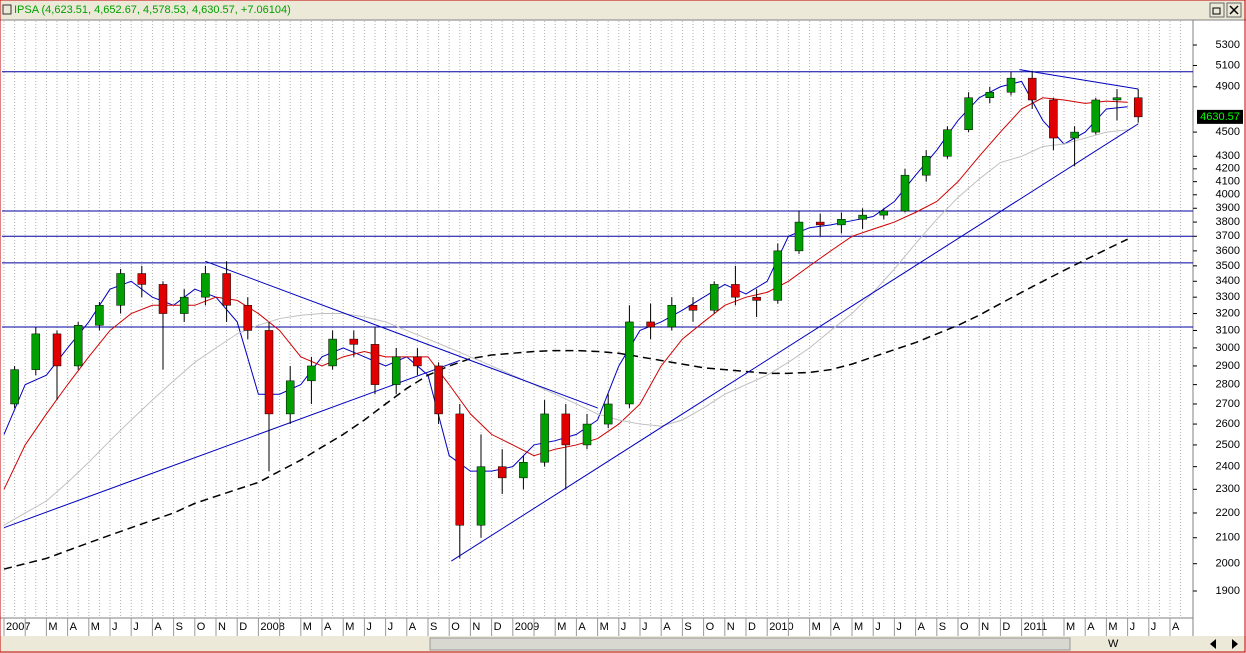  Describe the element at coordinates (1228, 591) in the screenshot. I see `y-tick-label: 1900` at that location.